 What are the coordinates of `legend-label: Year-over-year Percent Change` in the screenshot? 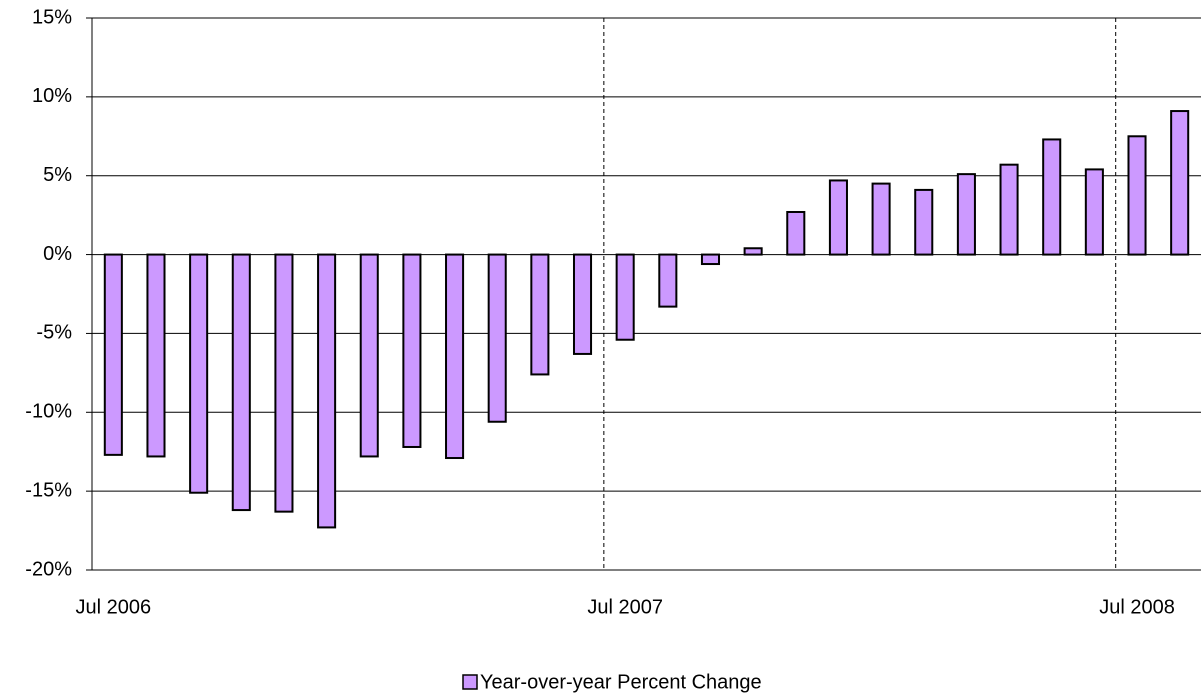 It's located at (621, 682).